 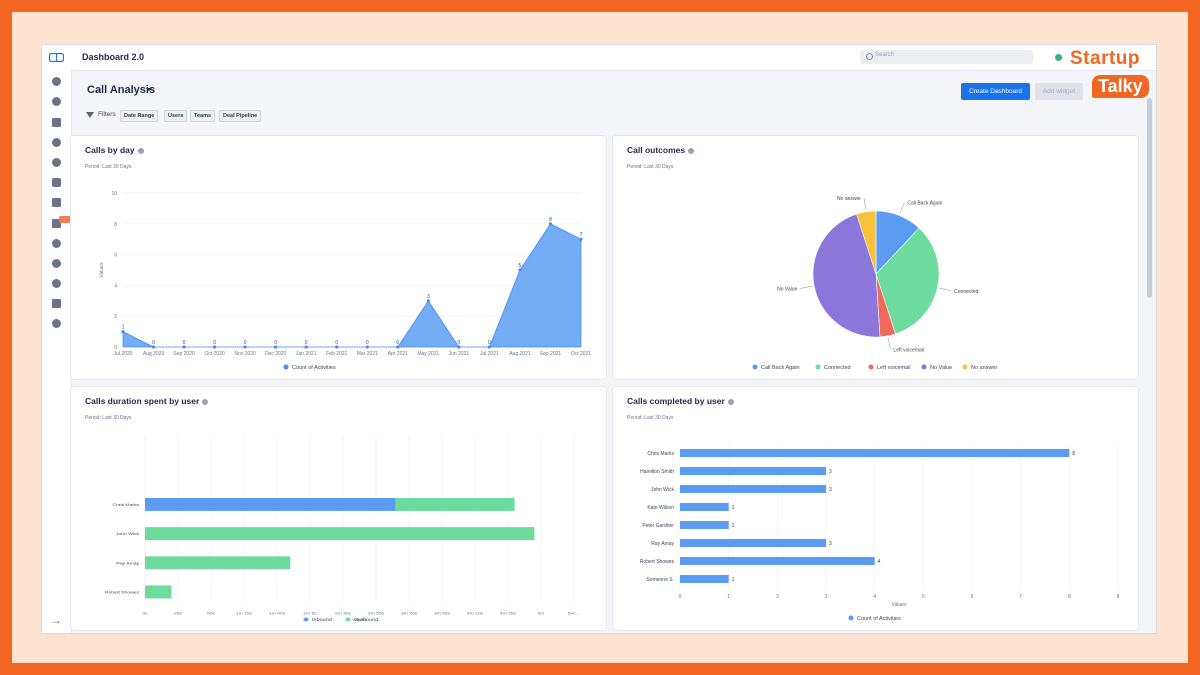 I want to click on x-tick-label: 2m 5s, so click(x=310, y=613).